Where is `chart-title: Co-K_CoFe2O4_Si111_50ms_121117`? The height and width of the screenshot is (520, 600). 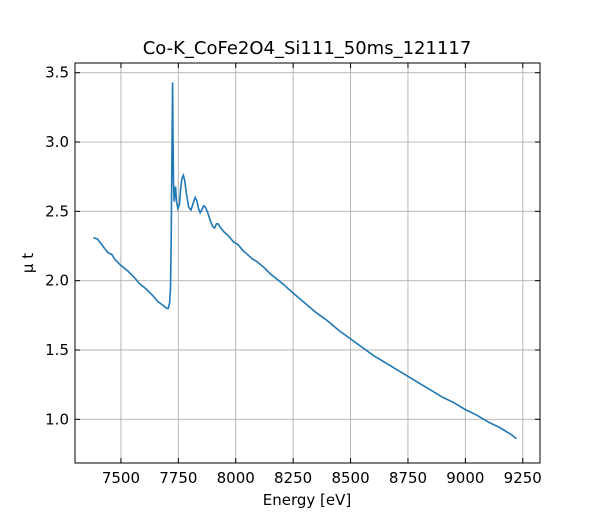
chart-title: Co-K_CoFe2O4_Si111_50ms_121117 is located at coordinates (307, 48).